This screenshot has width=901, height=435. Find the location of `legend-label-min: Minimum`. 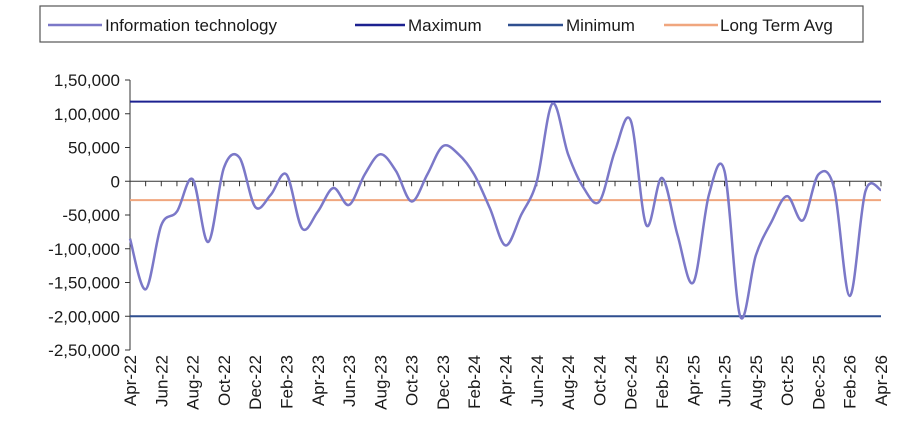

legend-label-min: Minimum is located at coordinates (600, 25).